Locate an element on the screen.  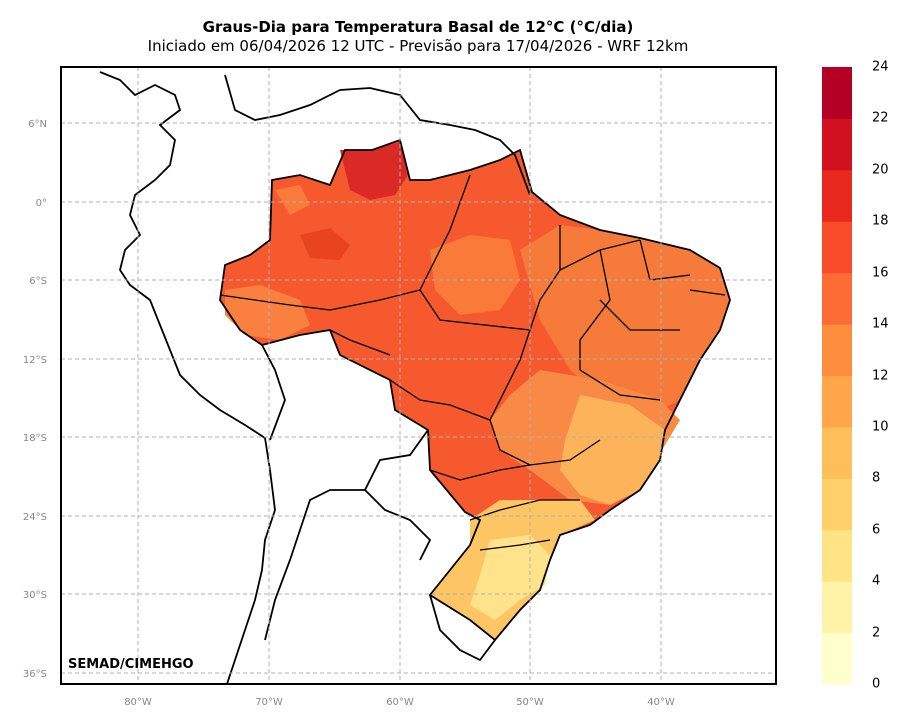
longitude-labels: 80°W 70°W 60°W 50°W 40°W is located at coordinates (399, 702).